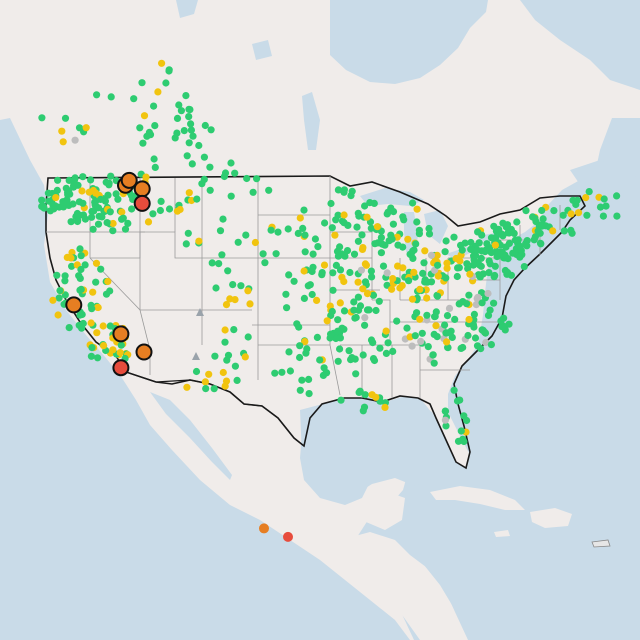 This screenshot has width=640, height=640. Describe the element at coordinates (75, 140) in the screenshot. I see `station-dot-no-data` at that location.